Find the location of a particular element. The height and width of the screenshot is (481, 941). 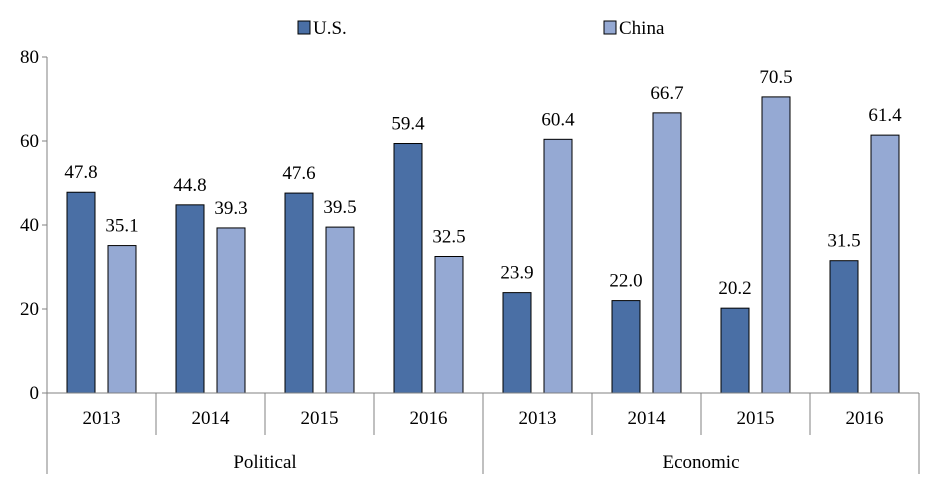

data-label: 39.5 is located at coordinates (339, 207).